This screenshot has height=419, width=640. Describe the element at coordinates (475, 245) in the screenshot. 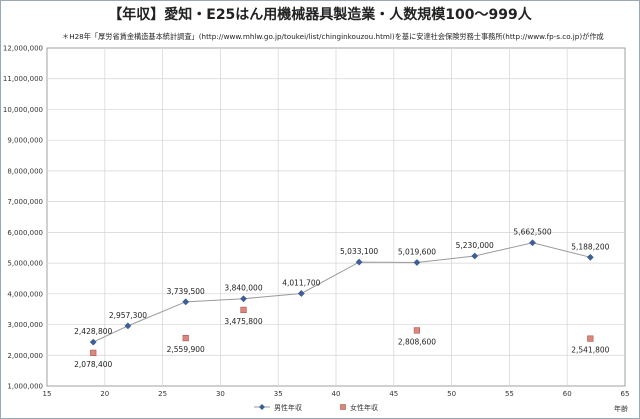

I see `male-data-label: 5,230,000` at that location.